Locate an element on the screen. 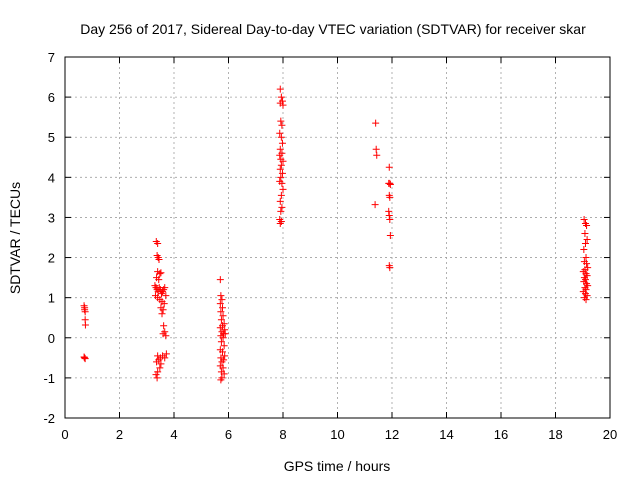  y-tick-label: 5 is located at coordinates (51, 137).